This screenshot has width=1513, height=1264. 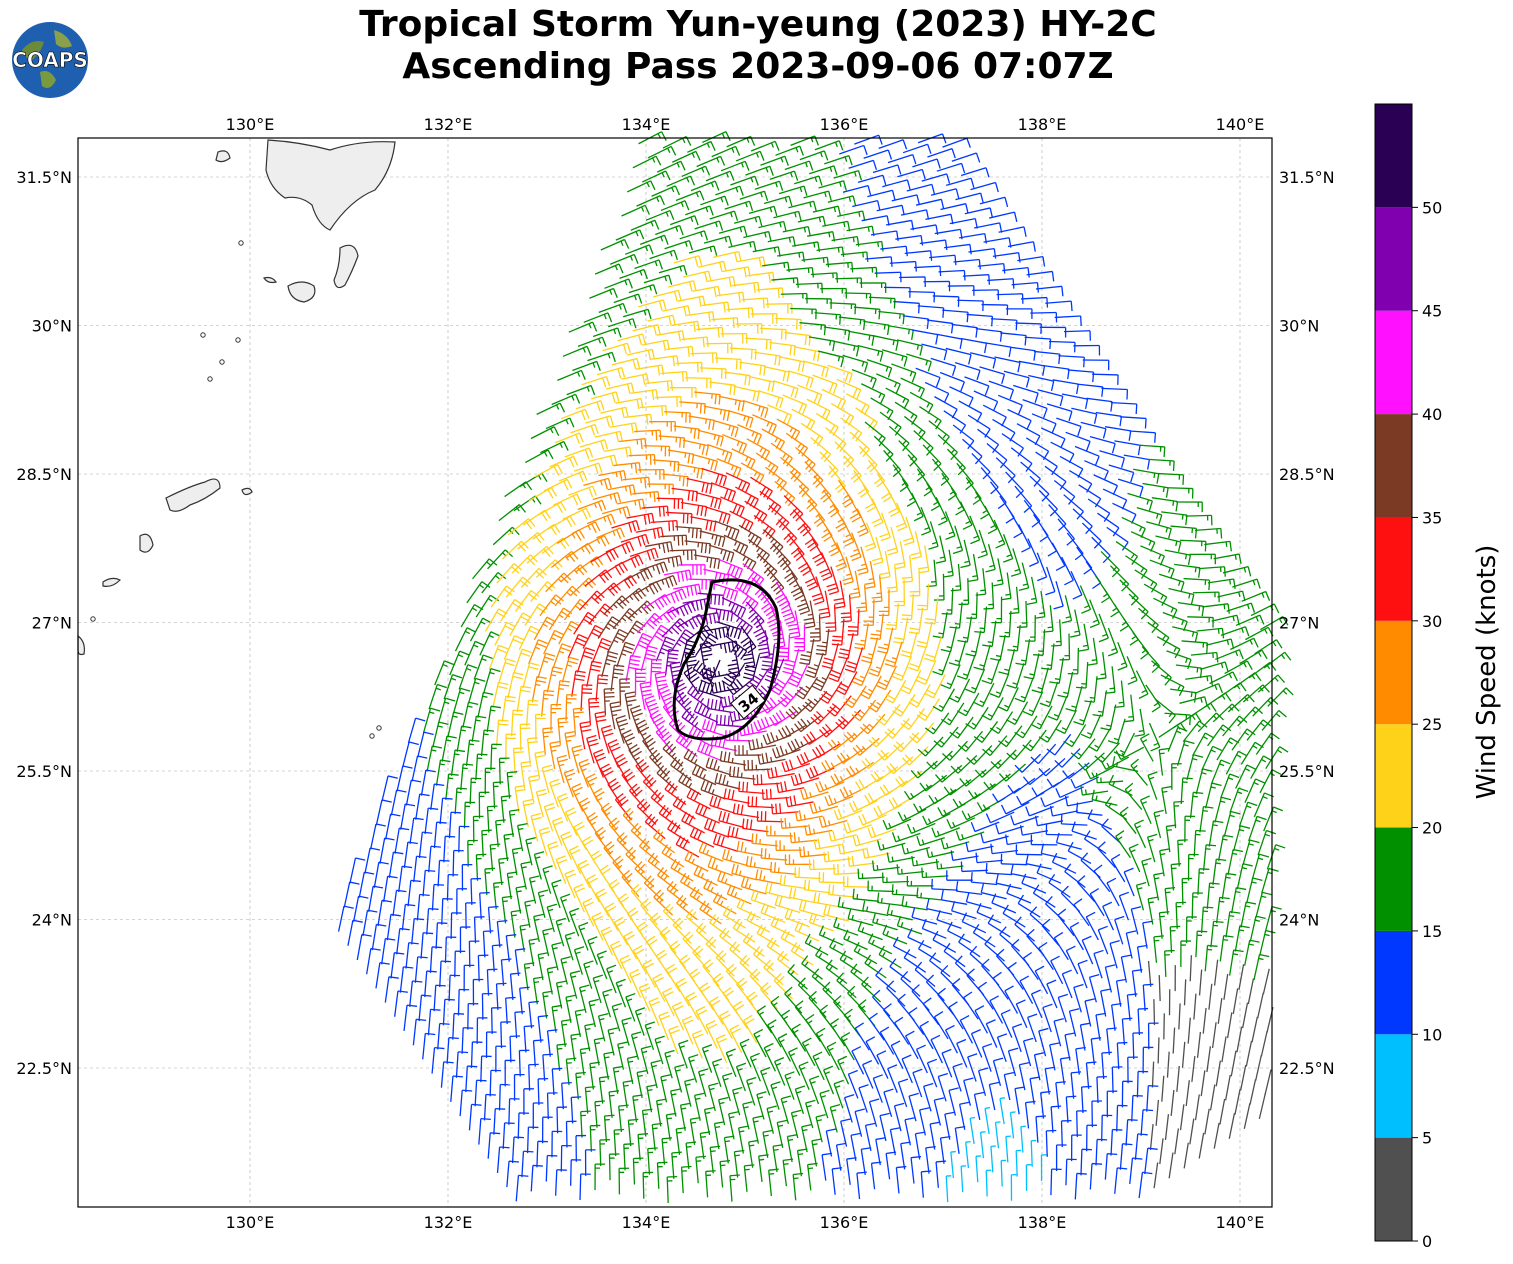 I want to click on colorbar-tick-label: 30, so click(x=1432, y=621).